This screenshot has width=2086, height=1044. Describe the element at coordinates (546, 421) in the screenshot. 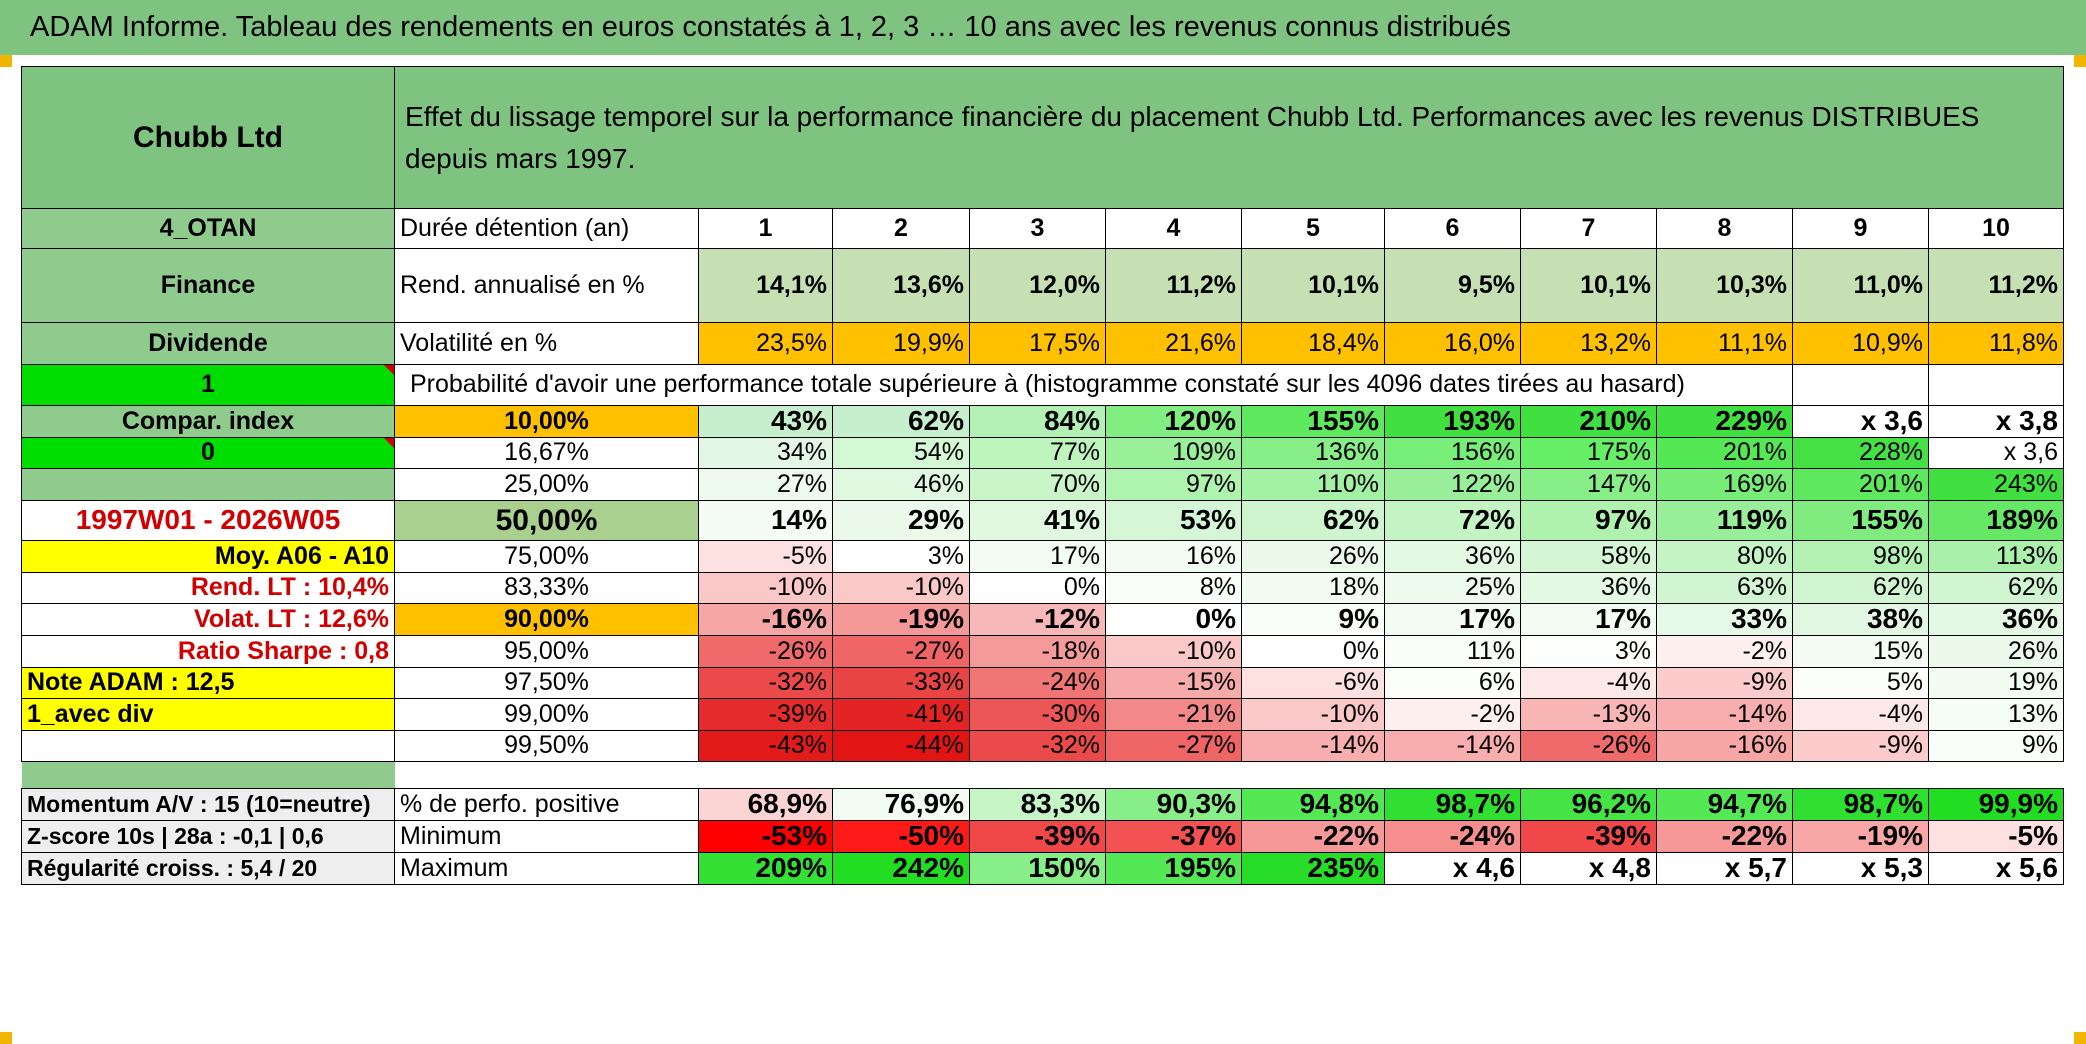

I see `probability-threshold: 10,00%` at that location.